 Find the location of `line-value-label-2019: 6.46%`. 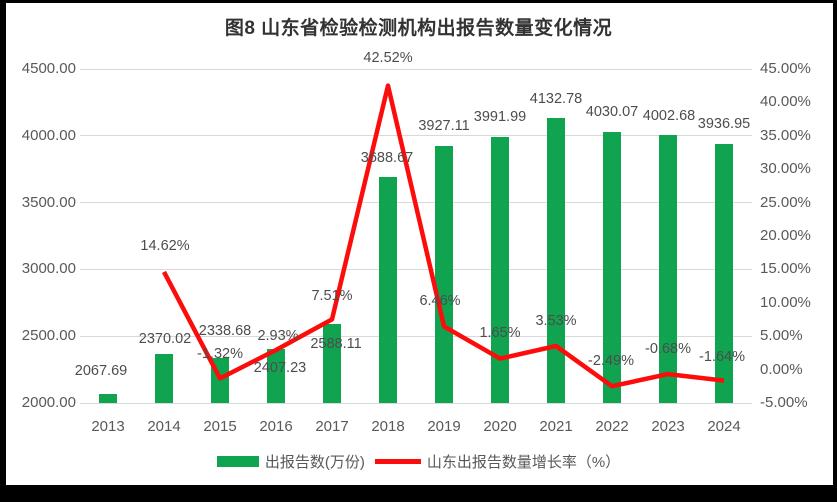

line-value-label-2019: 6.46% is located at coordinates (440, 301).